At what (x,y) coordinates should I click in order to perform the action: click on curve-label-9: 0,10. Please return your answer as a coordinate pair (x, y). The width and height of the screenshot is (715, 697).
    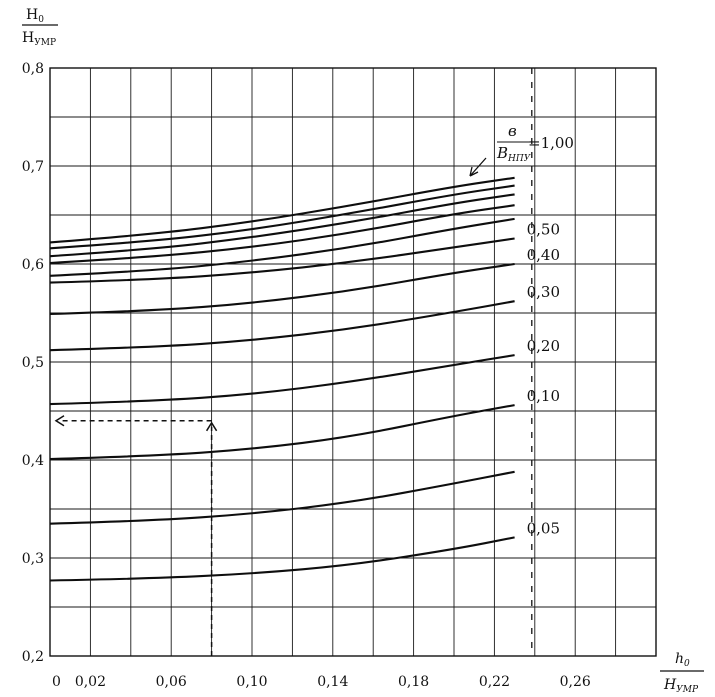
    Looking at the image, I should click on (543, 396).